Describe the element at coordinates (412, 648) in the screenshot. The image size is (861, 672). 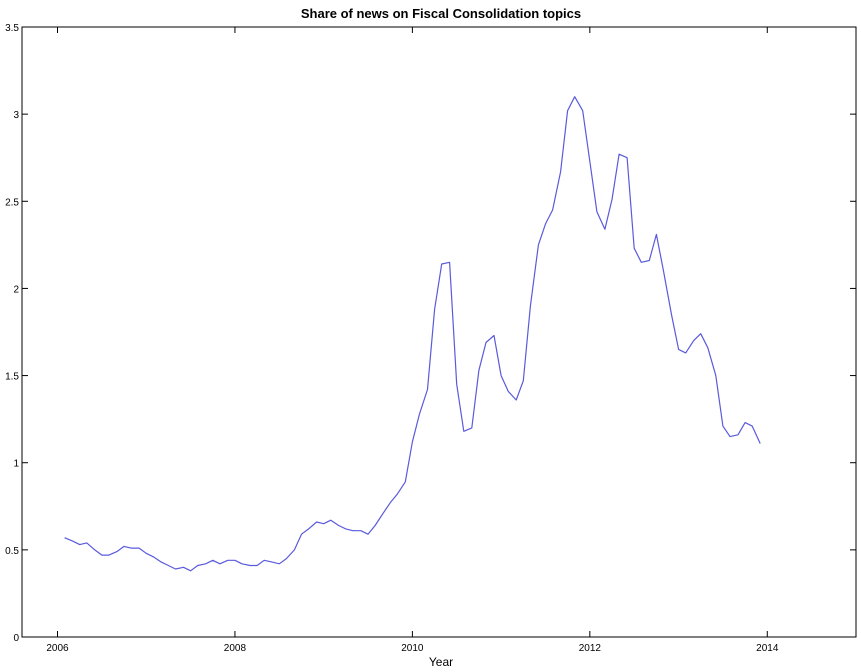
I see `x-tick-label: 2010` at that location.